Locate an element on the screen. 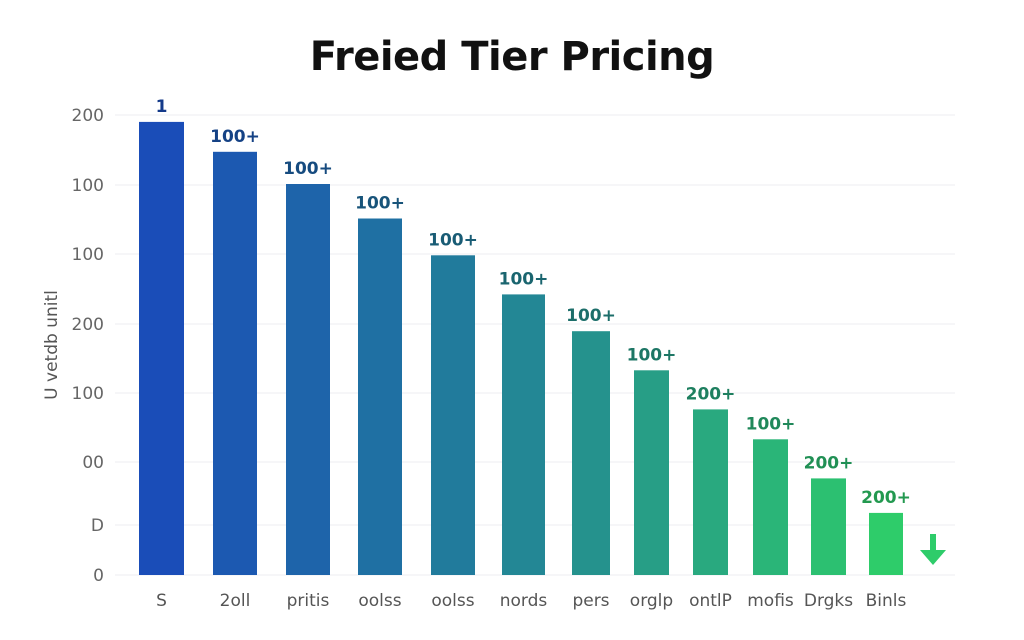  x-tick-label: S is located at coordinates (161, 601).